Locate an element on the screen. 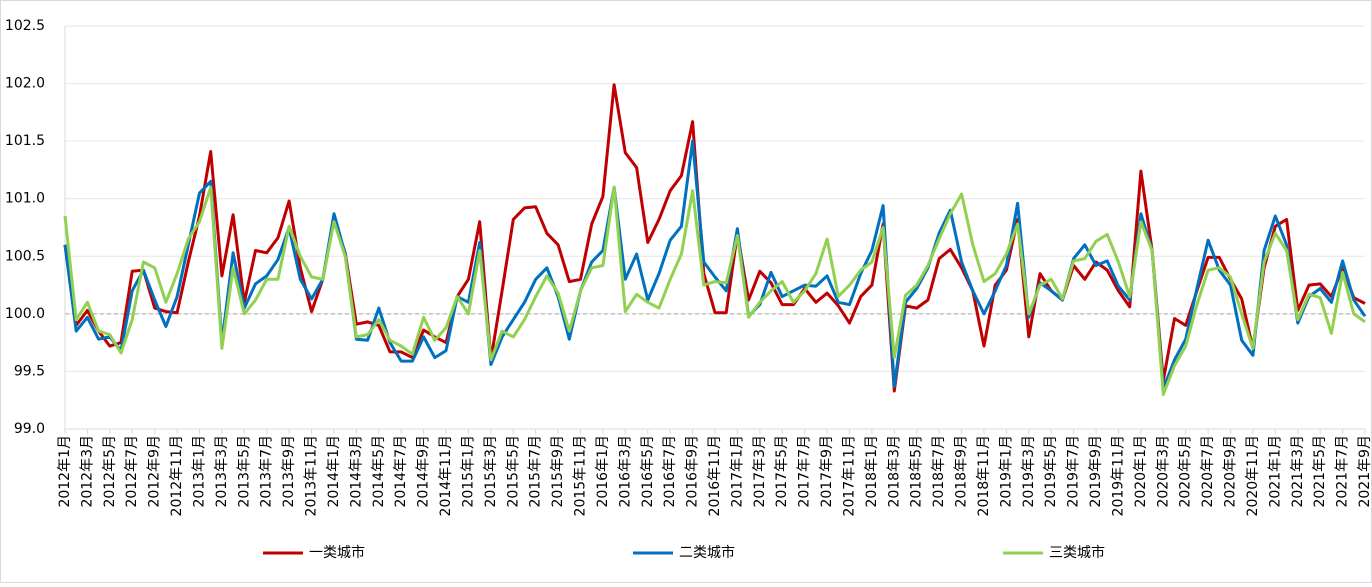  x-tick-label: 2015年5月 is located at coordinates (513, 471).